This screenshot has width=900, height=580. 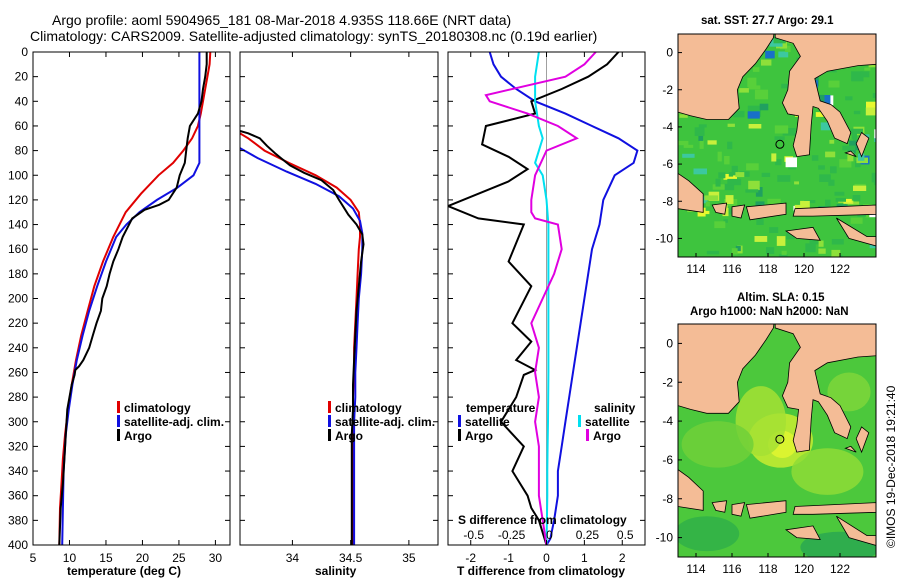 I want to click on y-tick-label: 20, so click(x=22, y=77).